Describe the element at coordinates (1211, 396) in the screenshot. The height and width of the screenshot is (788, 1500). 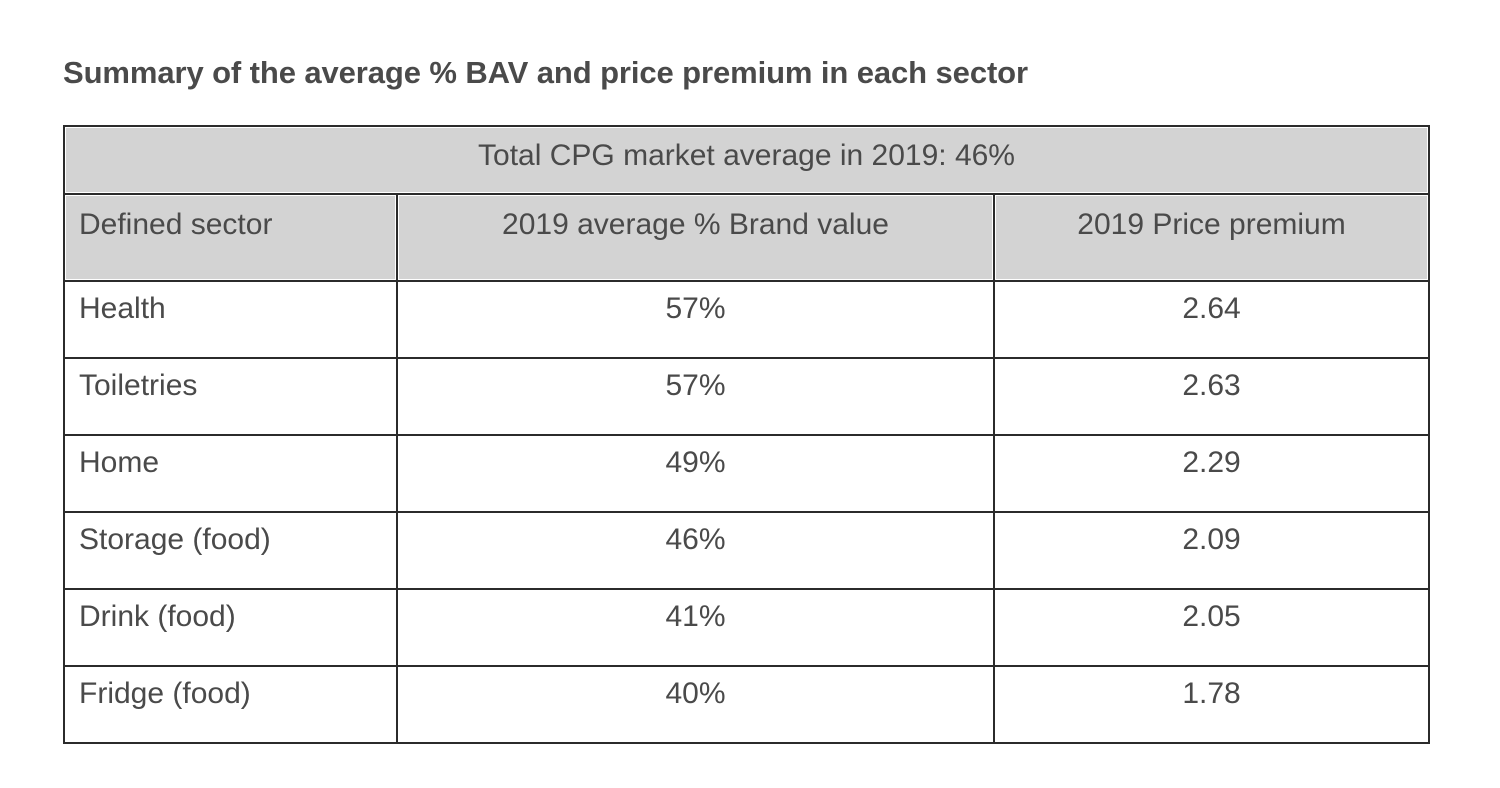
I see `cell-premium: 2.63` at that location.